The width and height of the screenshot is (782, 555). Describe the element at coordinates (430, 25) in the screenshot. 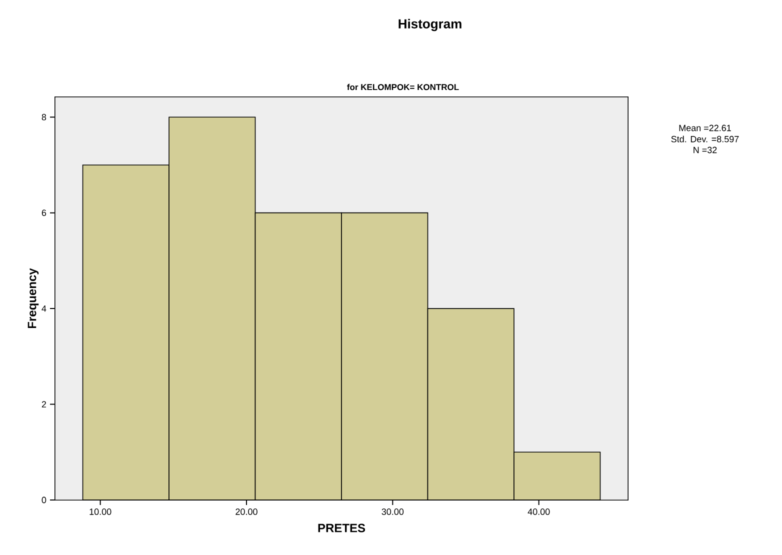

I see `chart-title: Histogram` at that location.